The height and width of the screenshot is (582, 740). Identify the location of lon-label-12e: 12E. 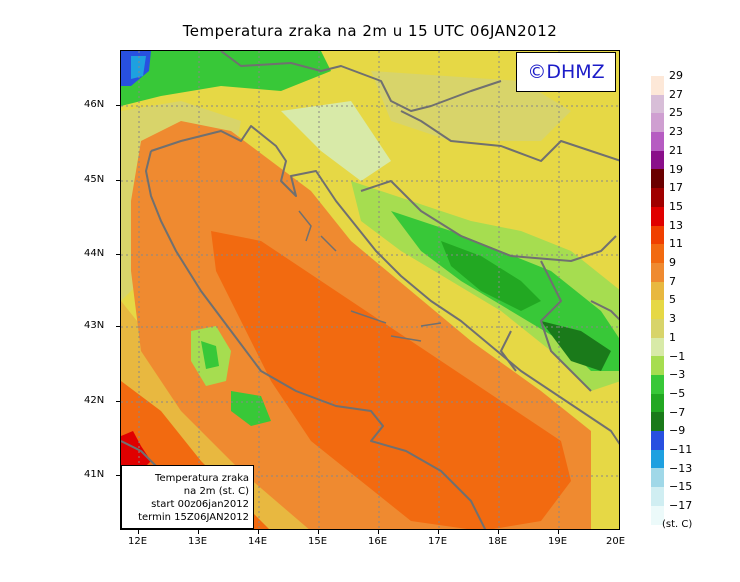
(138, 541).